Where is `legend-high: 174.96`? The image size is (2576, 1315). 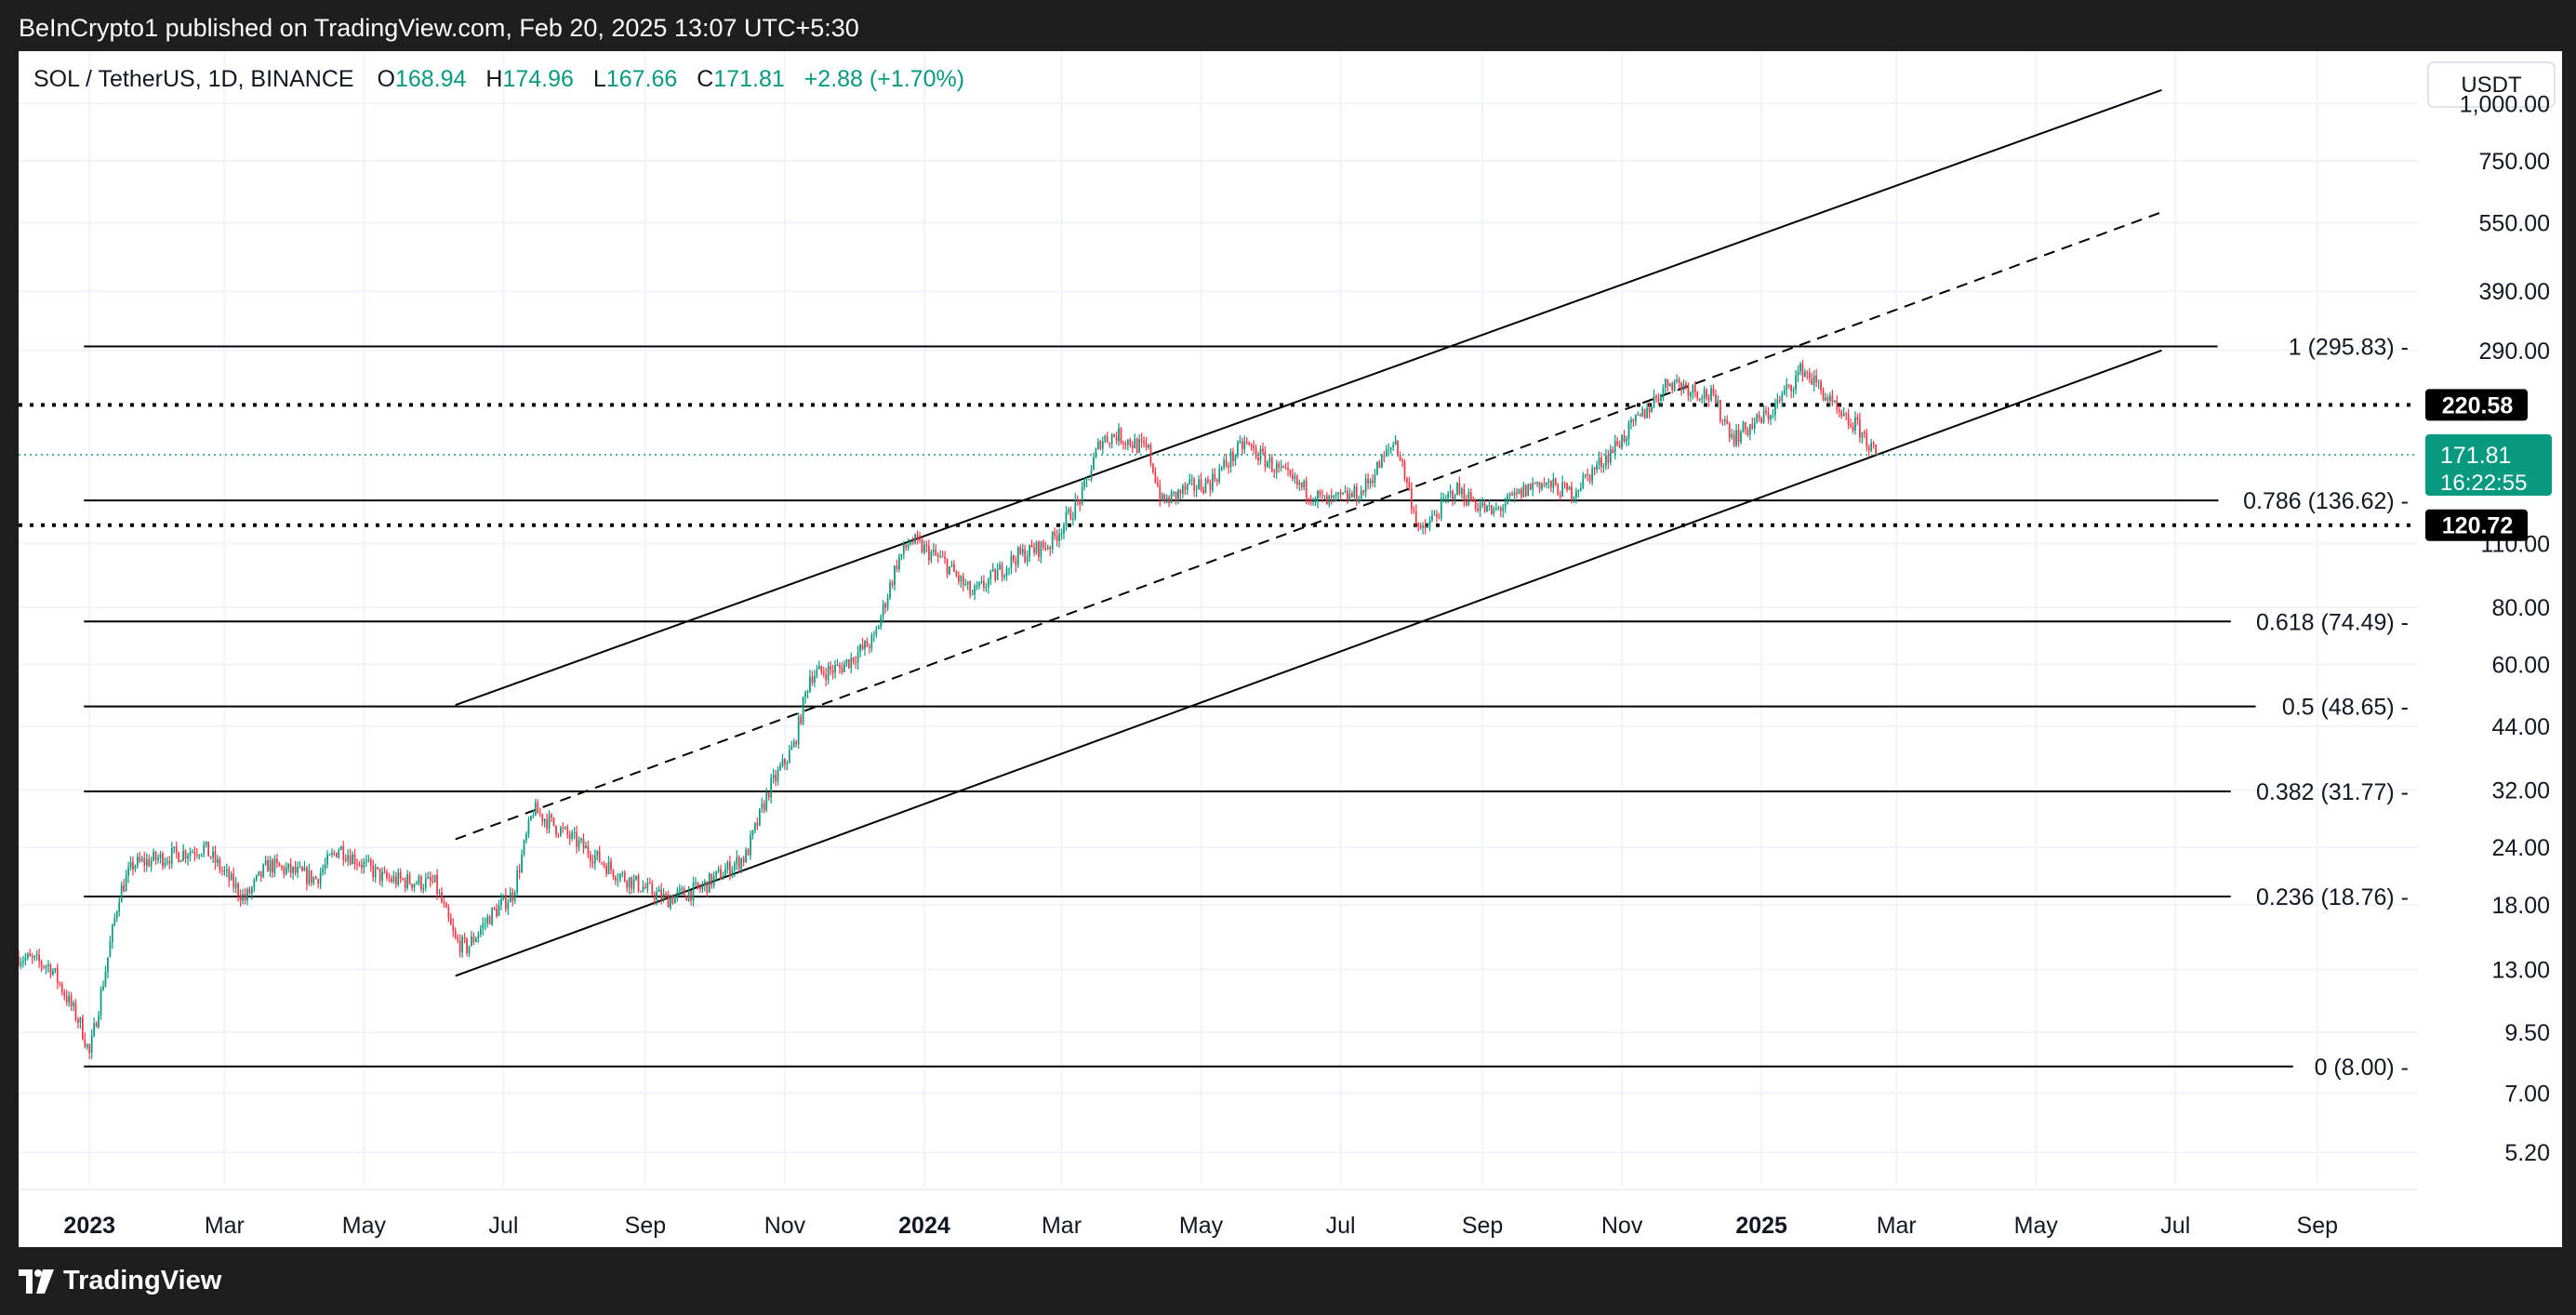
legend-high: 174.96 is located at coordinates (537, 79).